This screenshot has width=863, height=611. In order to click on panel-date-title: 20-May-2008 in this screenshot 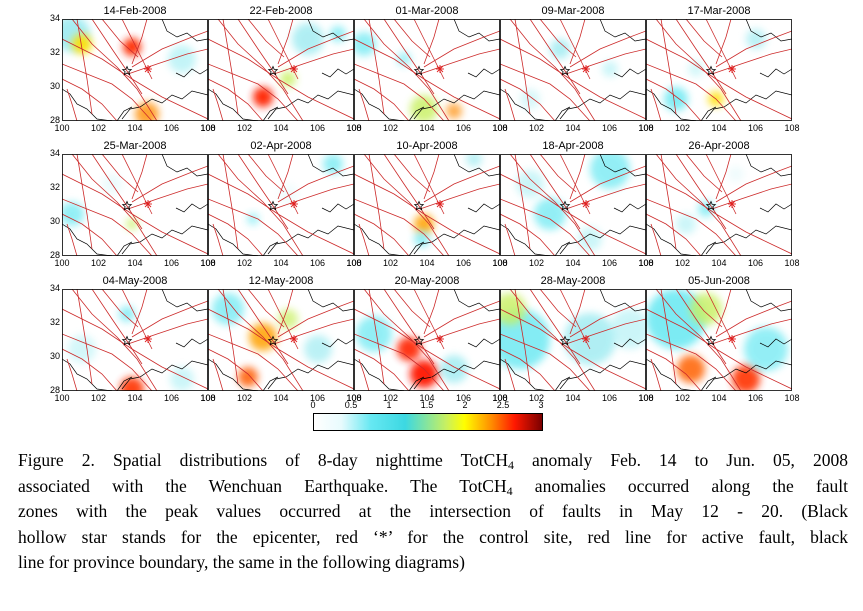, I will do `click(427, 281)`.